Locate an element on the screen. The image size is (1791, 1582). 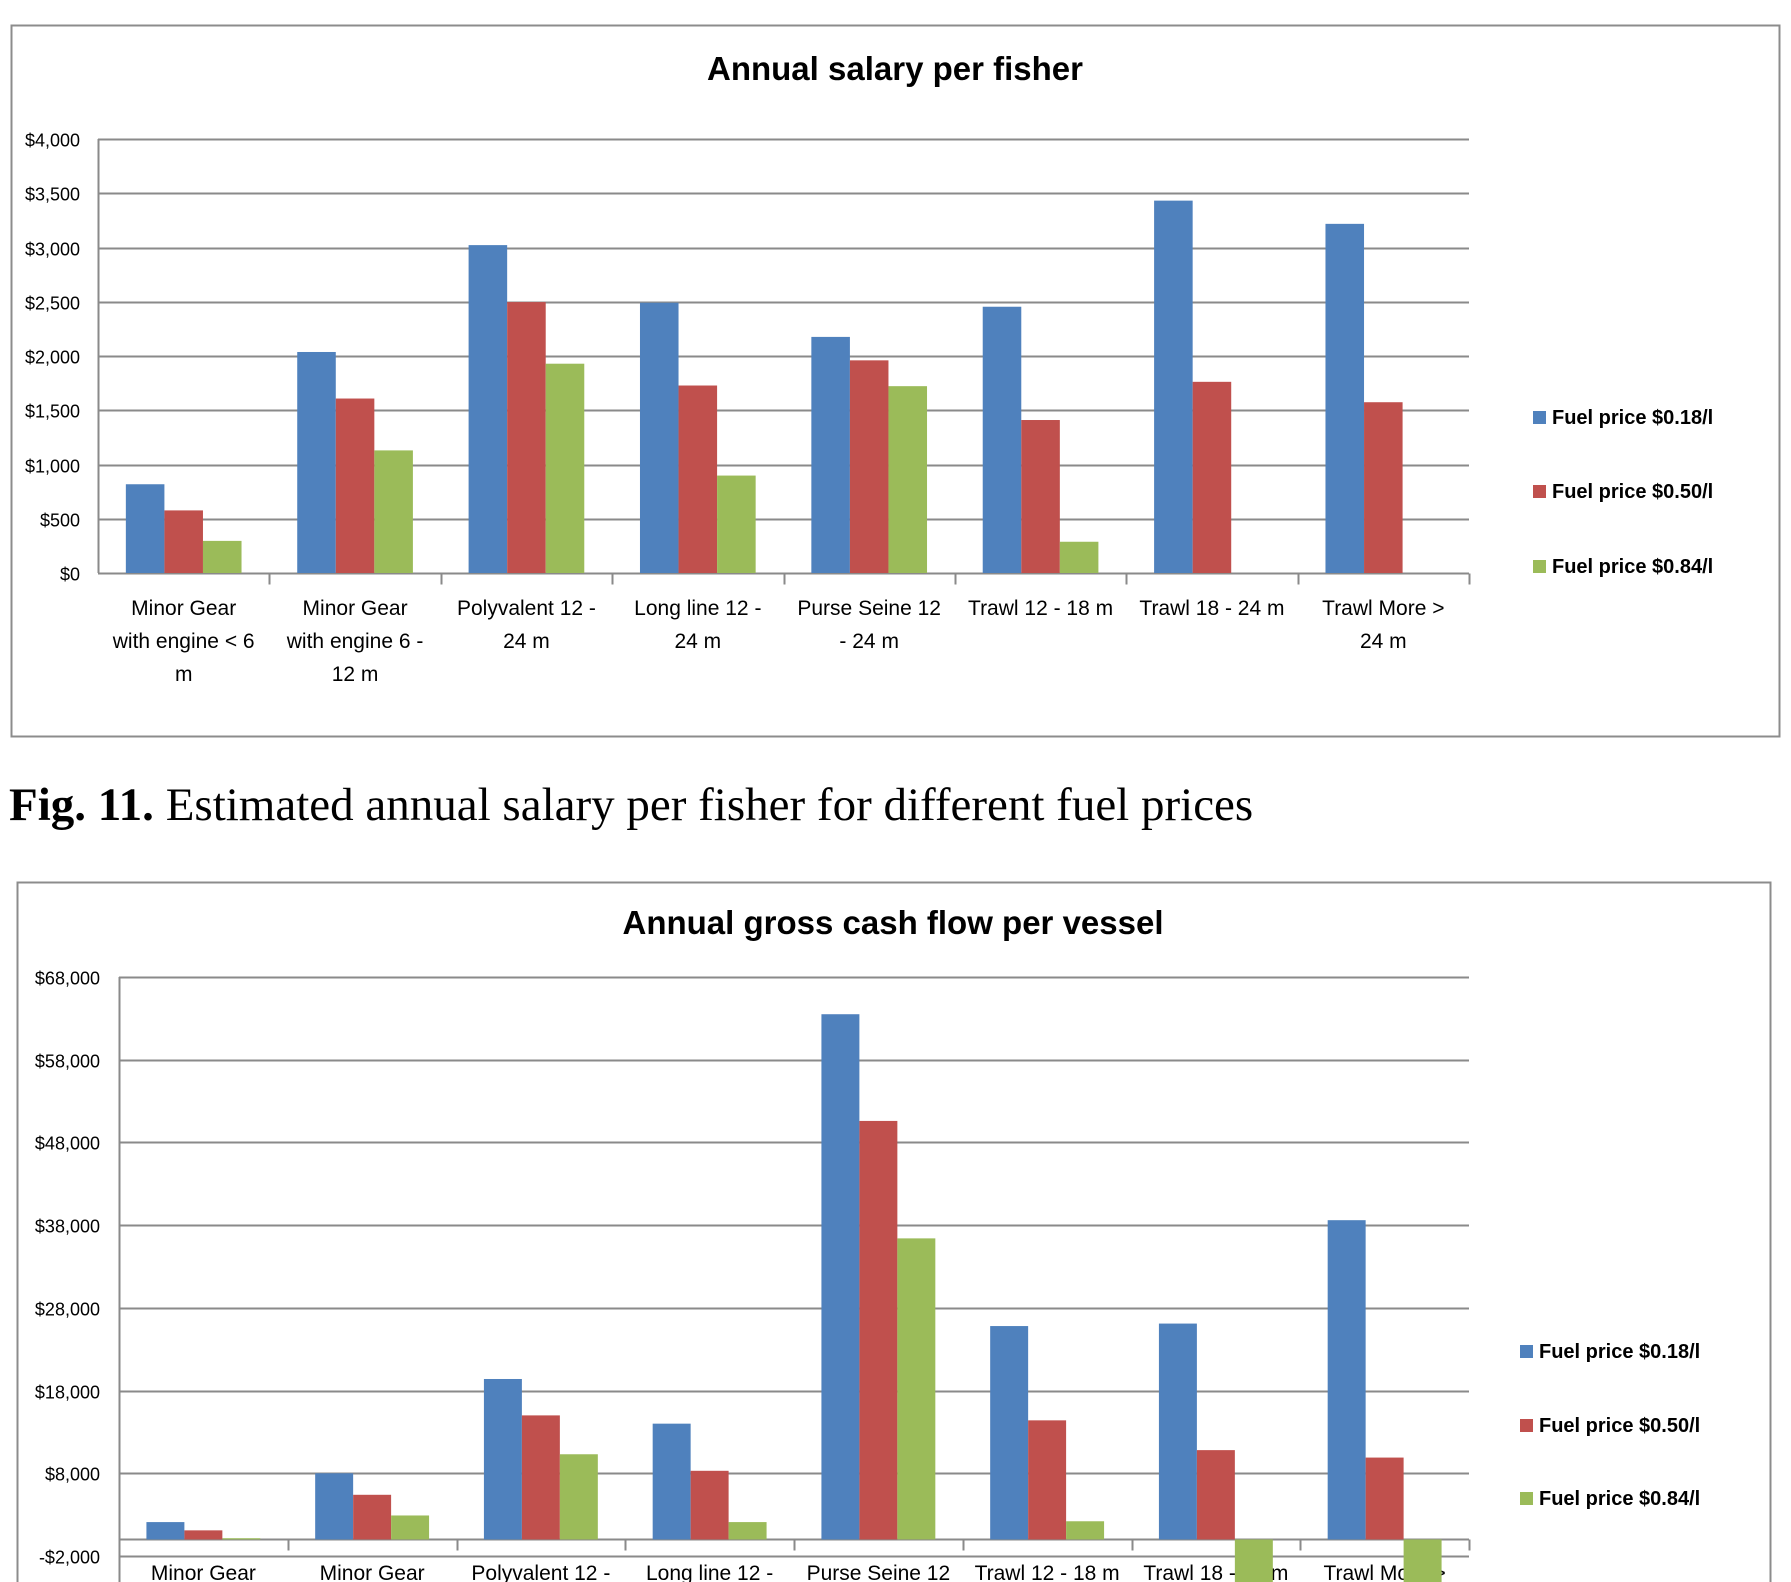
y-tick-label: $68,000 is located at coordinates (67, 979).